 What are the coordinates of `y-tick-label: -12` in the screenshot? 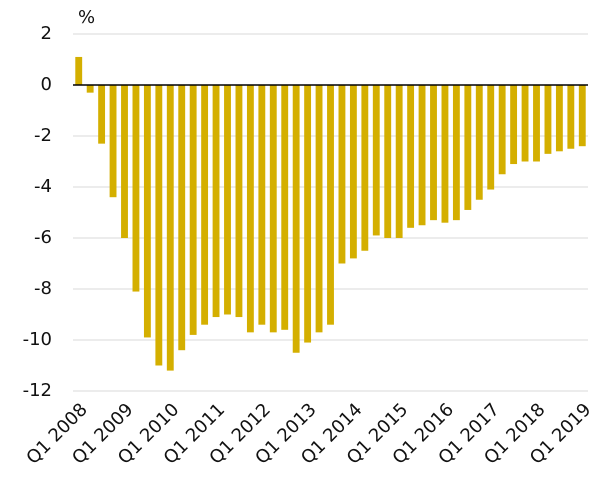 It's located at (37, 390).